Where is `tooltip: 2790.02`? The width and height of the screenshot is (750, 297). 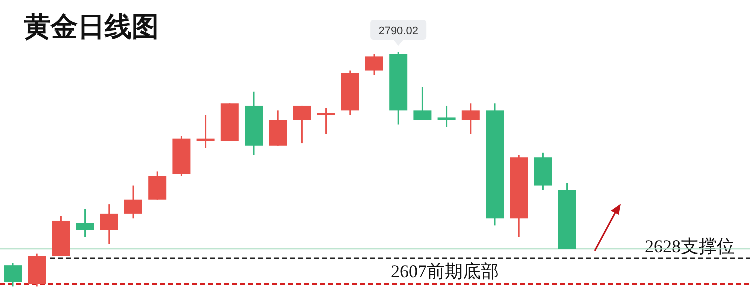 tooltip: 2790.02 is located at coordinates (398, 33).